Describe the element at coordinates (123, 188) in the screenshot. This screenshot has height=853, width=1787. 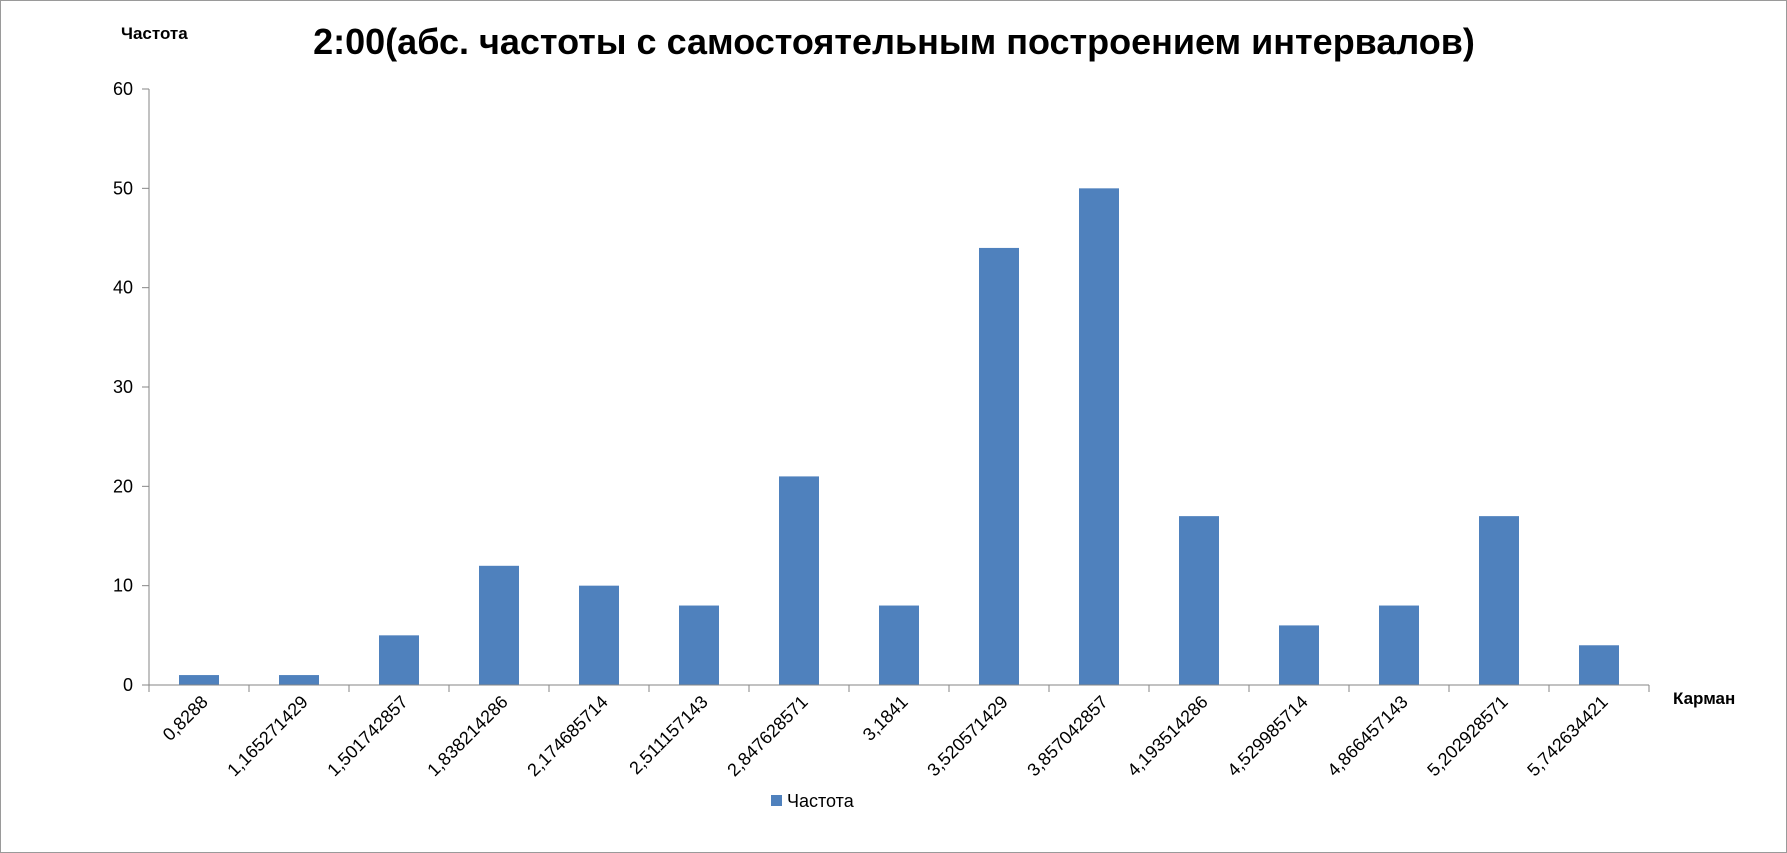
I see `y-tick-label: 50` at that location.